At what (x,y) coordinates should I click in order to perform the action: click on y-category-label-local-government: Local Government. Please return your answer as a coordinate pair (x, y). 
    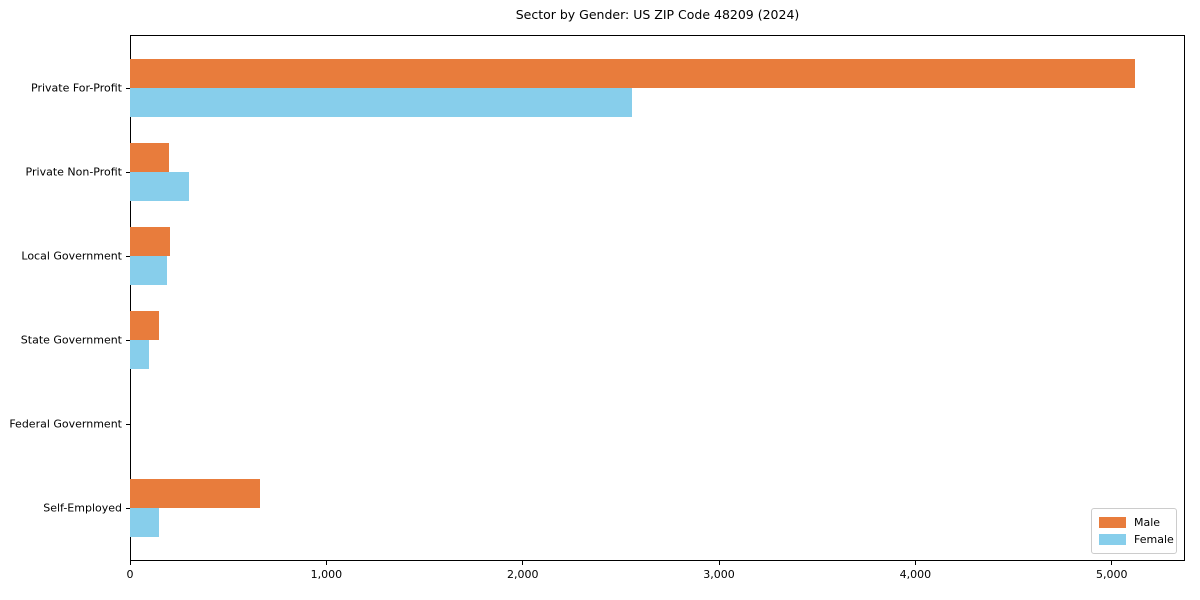
    Looking at the image, I should click on (71, 256).